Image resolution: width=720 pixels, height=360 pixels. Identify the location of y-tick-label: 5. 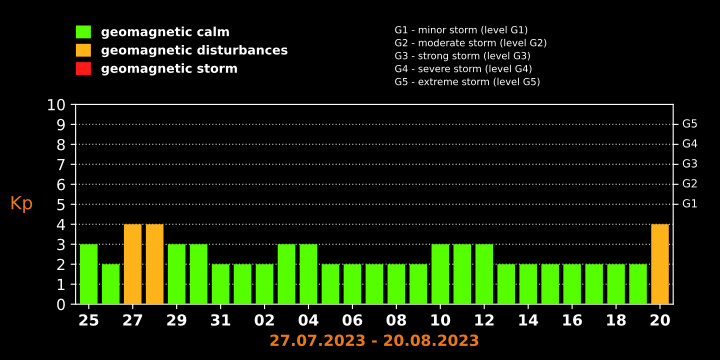
(61, 204).